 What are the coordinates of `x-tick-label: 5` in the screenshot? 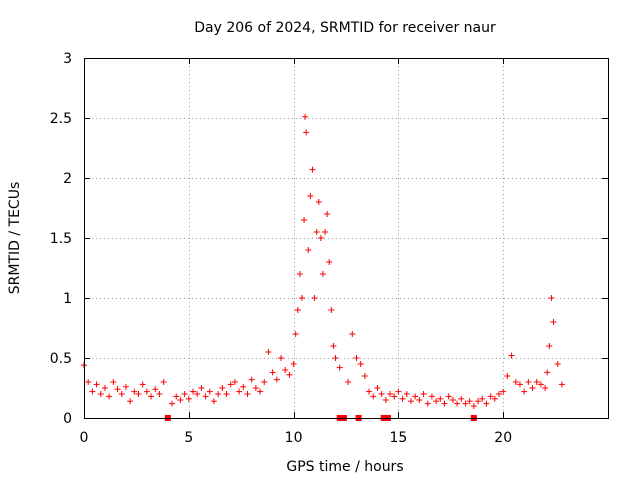 It's located at (188, 438).